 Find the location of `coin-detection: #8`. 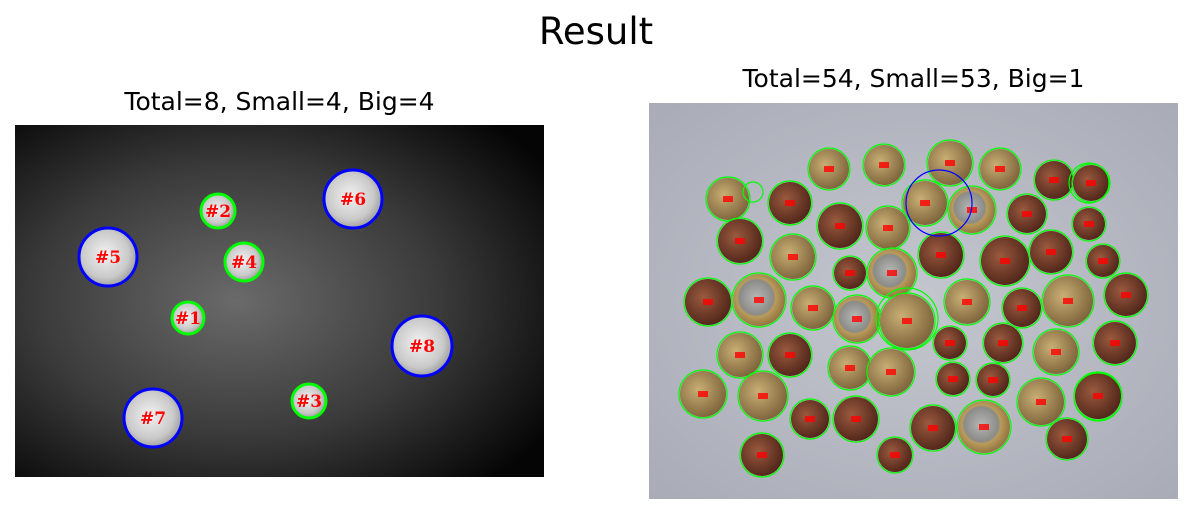

coin-detection: #8 is located at coordinates (422, 346).